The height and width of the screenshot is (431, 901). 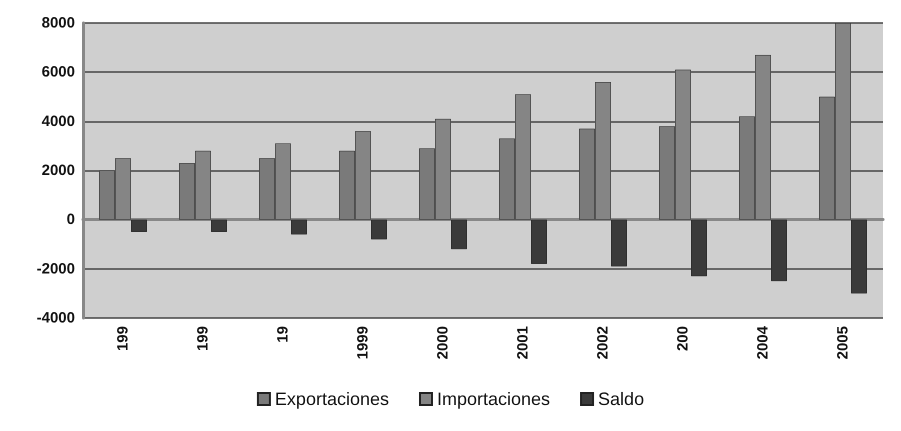 What do you see at coordinates (58, 72) in the screenshot?
I see `y-tick-label: 6000` at bounding box center [58, 72].